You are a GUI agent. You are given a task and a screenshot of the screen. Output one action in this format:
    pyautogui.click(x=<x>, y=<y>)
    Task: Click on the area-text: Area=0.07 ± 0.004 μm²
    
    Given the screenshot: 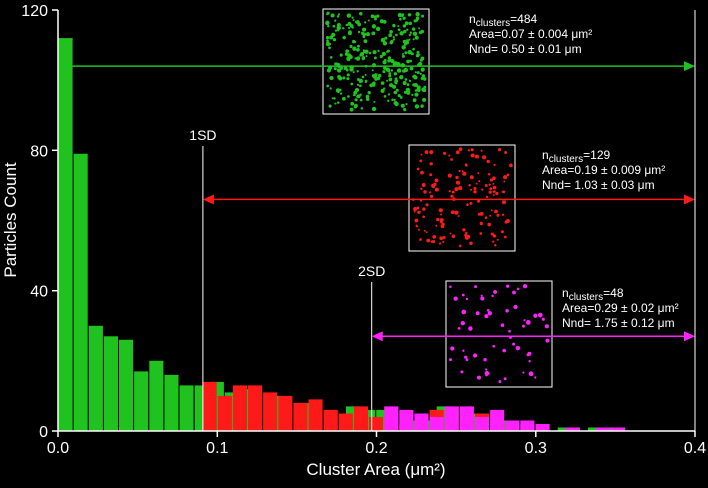 What is the action you would take?
    pyautogui.click(x=530, y=34)
    